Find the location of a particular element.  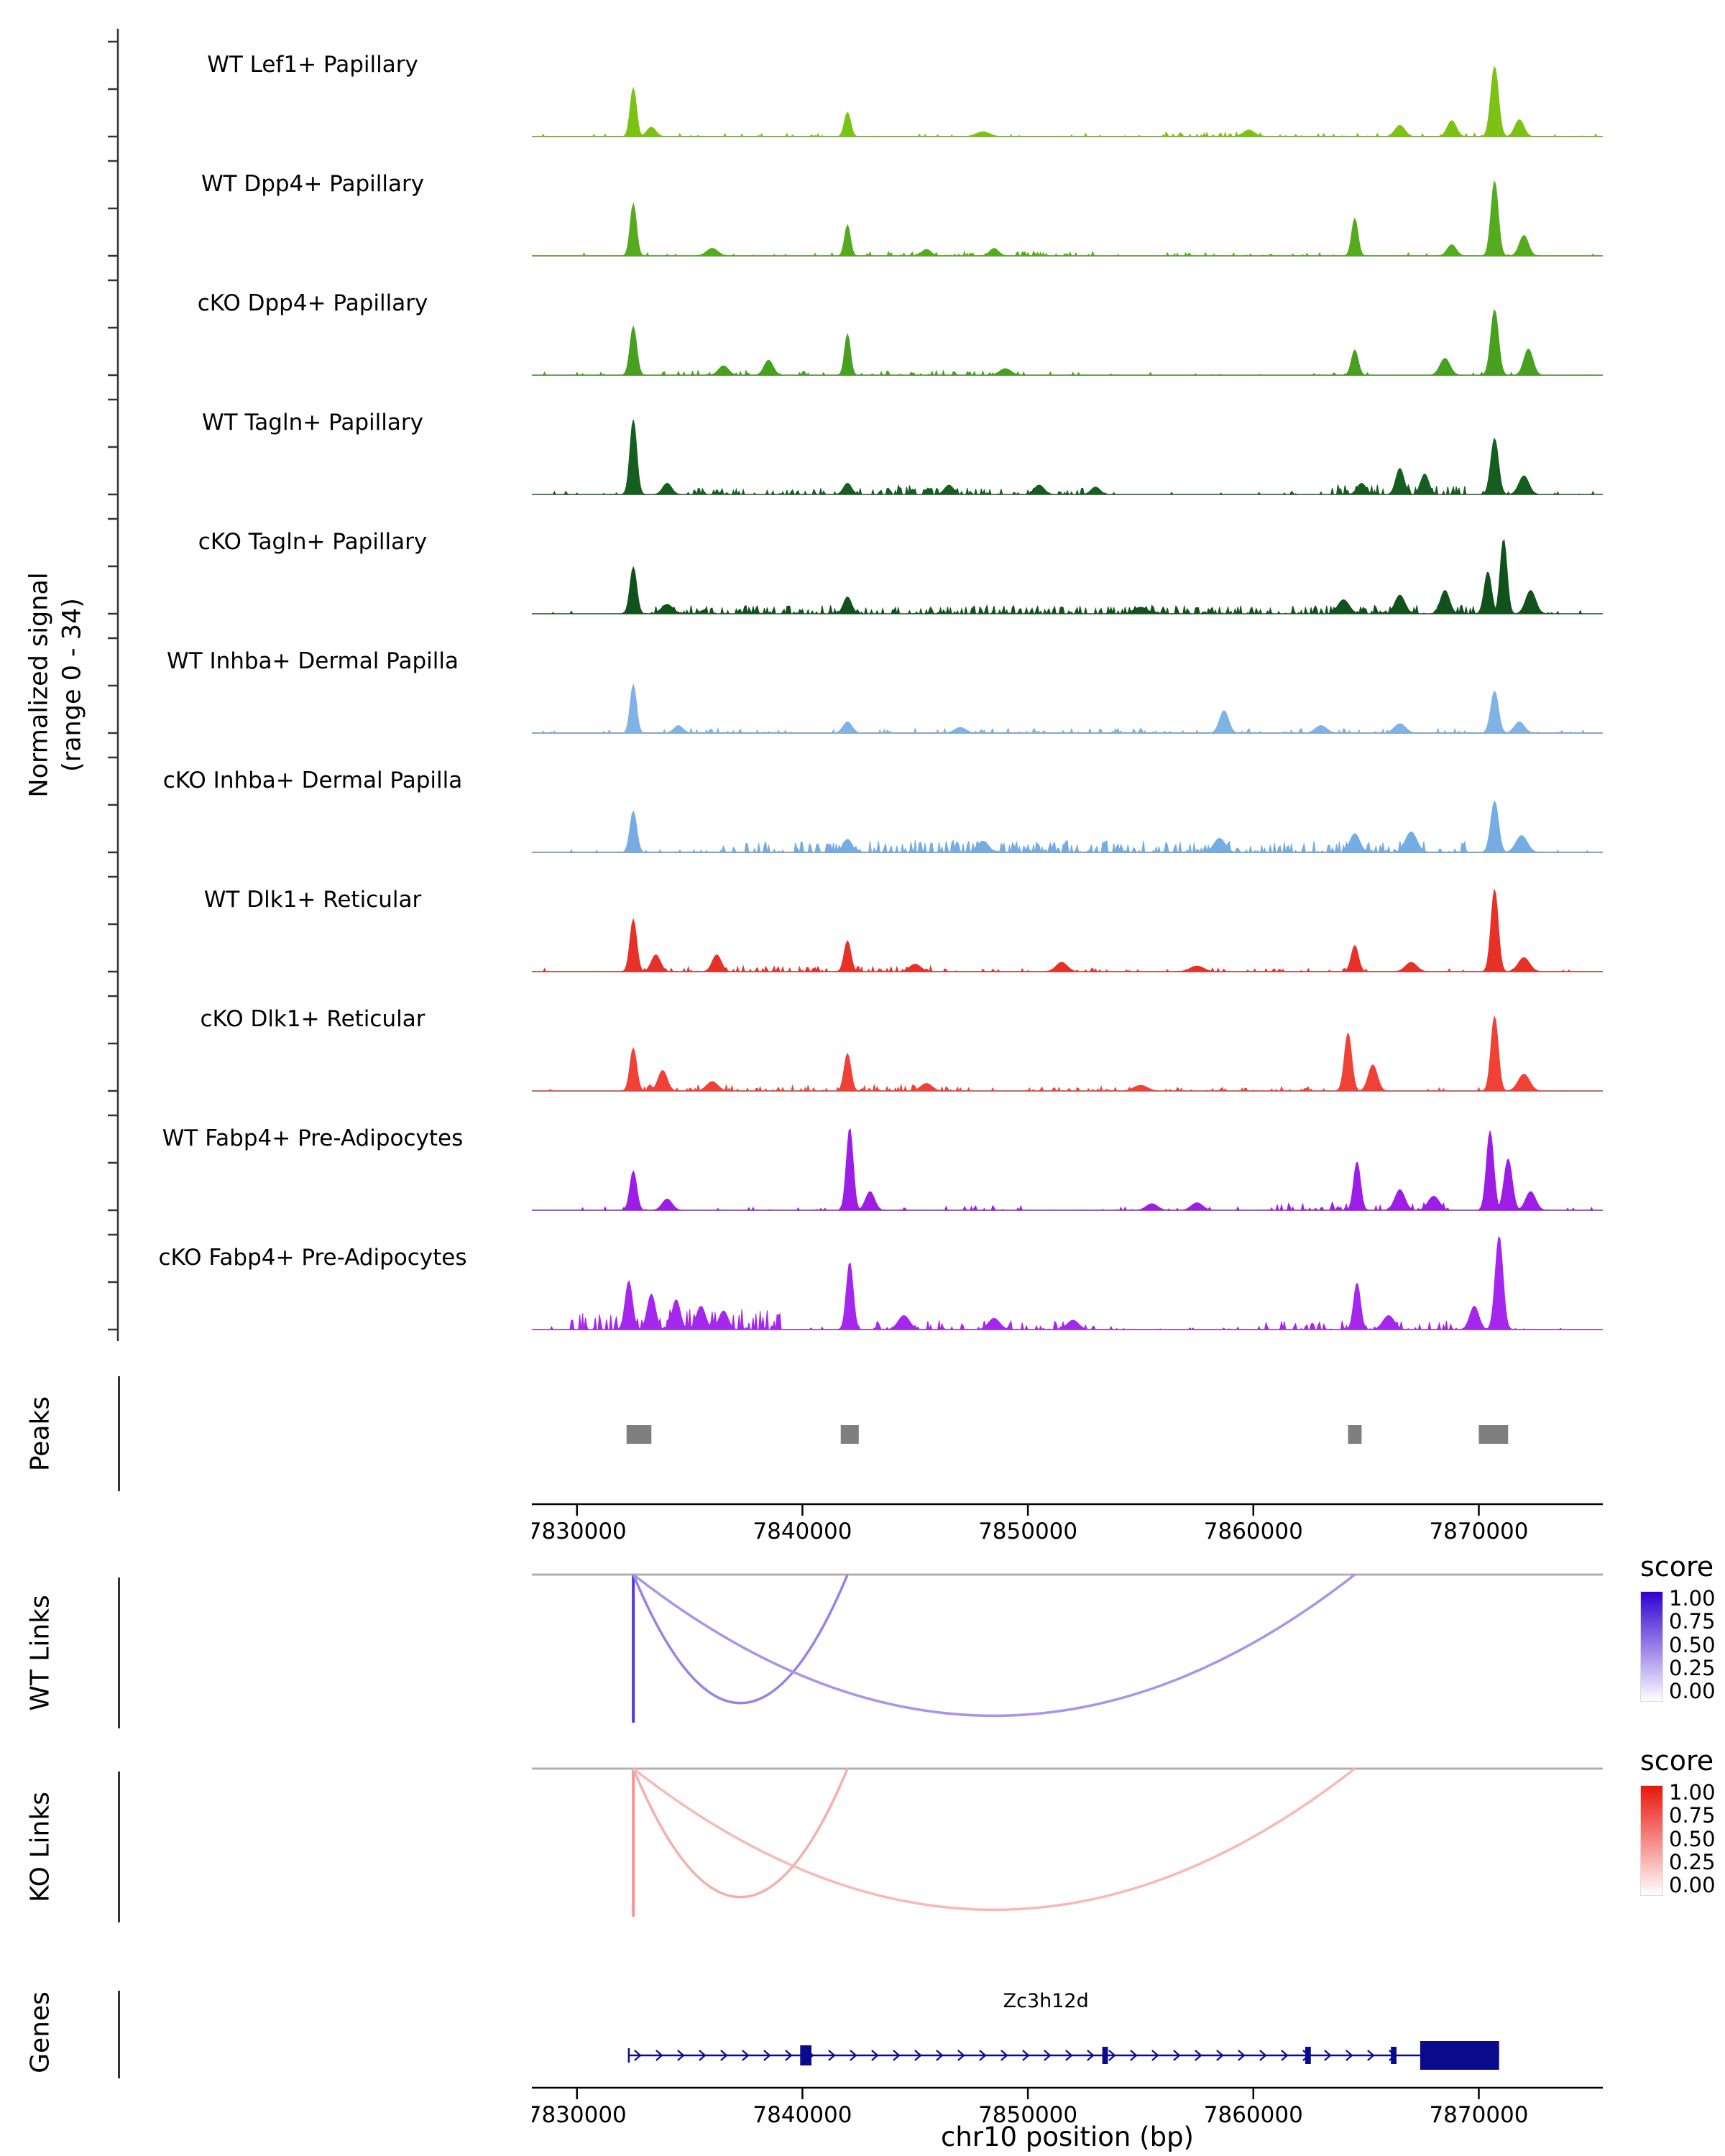

signal-track-row: WT Inhba+ Dermal Papilla is located at coordinates (862, 685).